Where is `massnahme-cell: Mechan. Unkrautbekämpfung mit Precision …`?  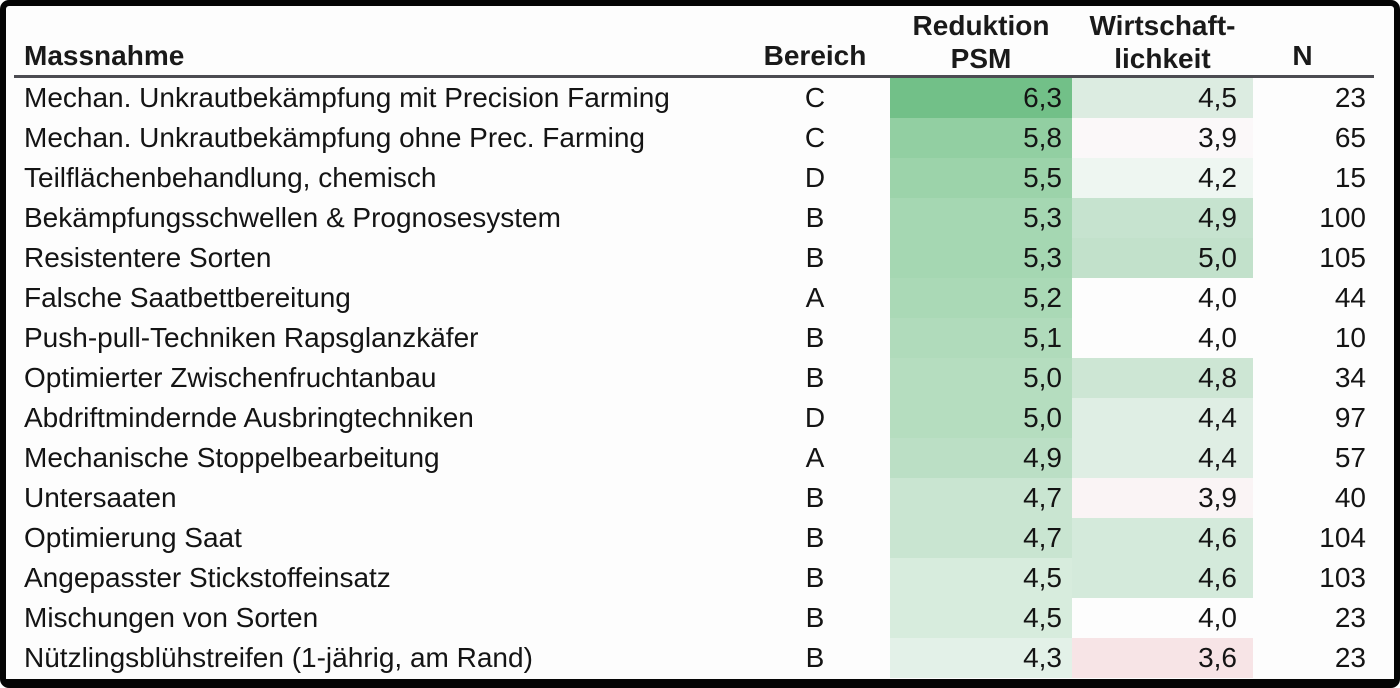
massnahme-cell: Mechan. Unkrautbekämpfung mit Precision … is located at coordinates (347, 97).